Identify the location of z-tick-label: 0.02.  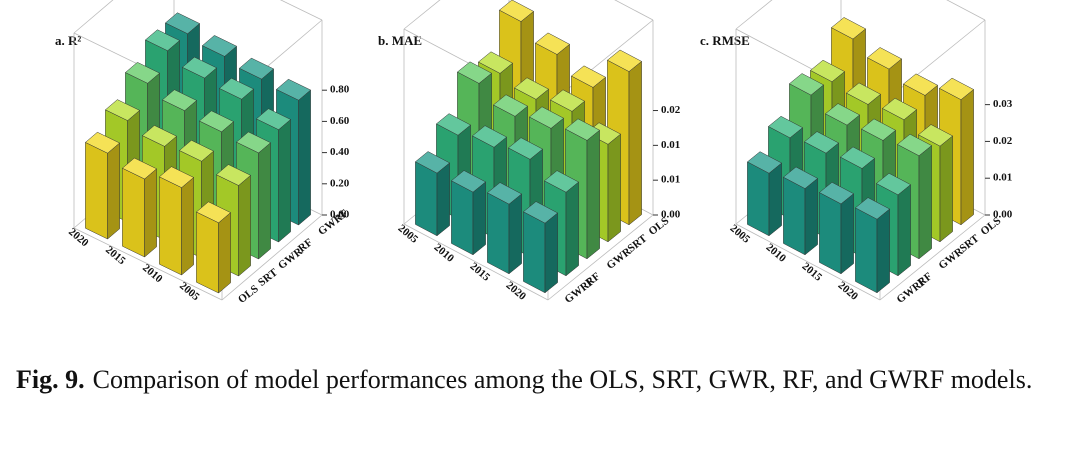
(671, 110).